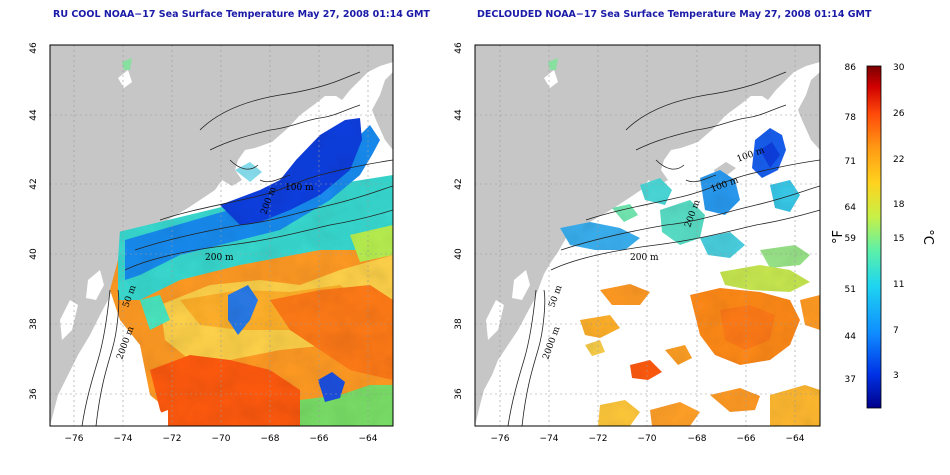 This screenshot has height=475, width=950. Describe the element at coordinates (459, 324) in the screenshot. I see `right-lat-tick: 38` at that location.